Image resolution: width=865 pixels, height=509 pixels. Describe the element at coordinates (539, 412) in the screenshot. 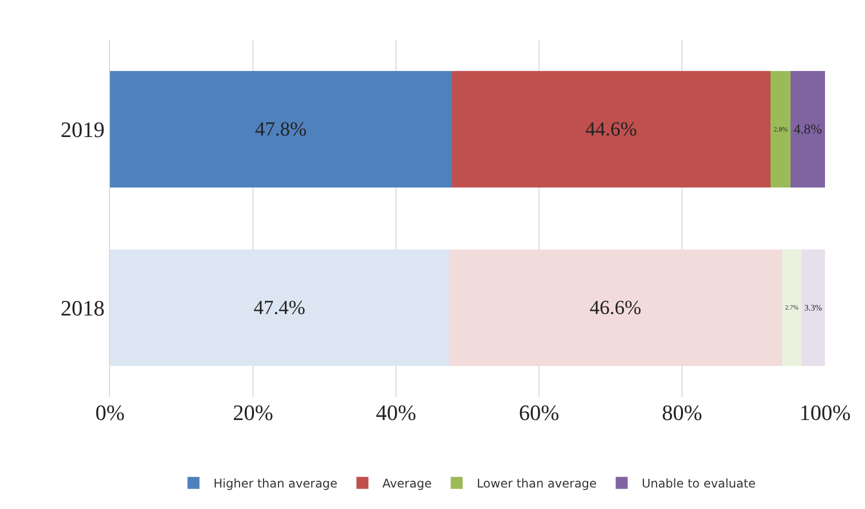

I see `x-tick-label: 60%` at that location.